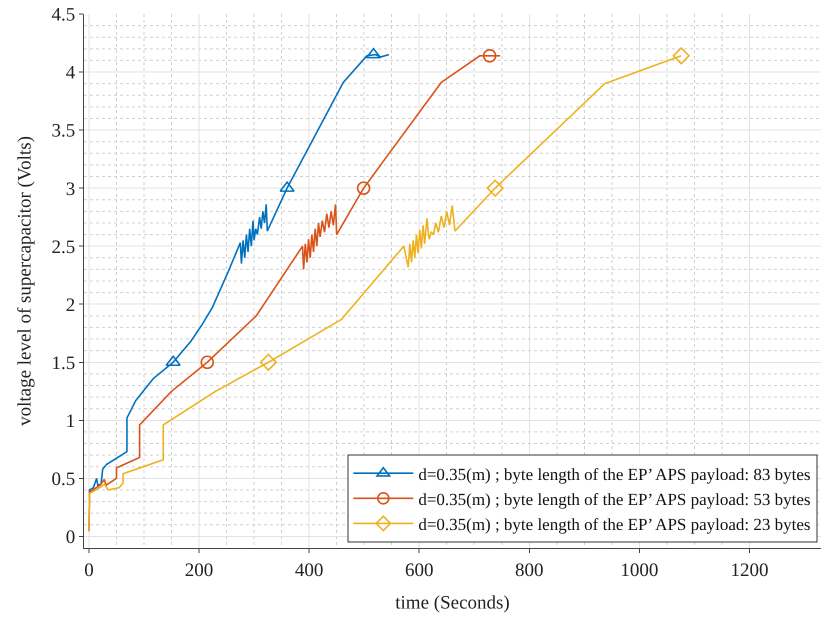 This screenshot has height=624, width=827. Describe the element at coordinates (199, 570) in the screenshot. I see `x-tick-label: 200` at that location.